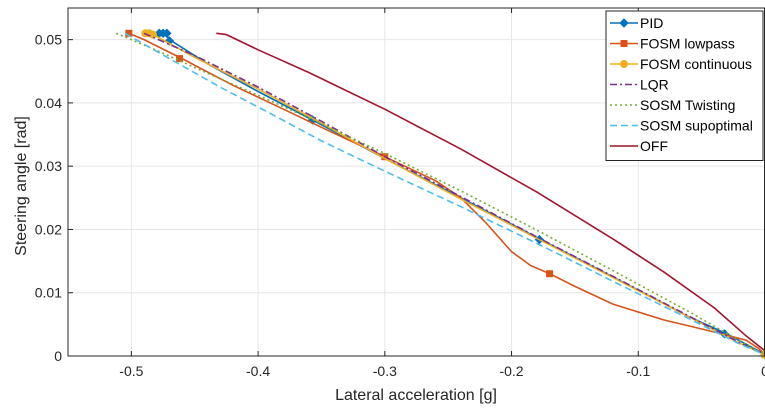 This screenshot has width=765, height=408. Describe the element at coordinates (48, 166) in the screenshot. I see `y-tick-label: 0.03` at that location.